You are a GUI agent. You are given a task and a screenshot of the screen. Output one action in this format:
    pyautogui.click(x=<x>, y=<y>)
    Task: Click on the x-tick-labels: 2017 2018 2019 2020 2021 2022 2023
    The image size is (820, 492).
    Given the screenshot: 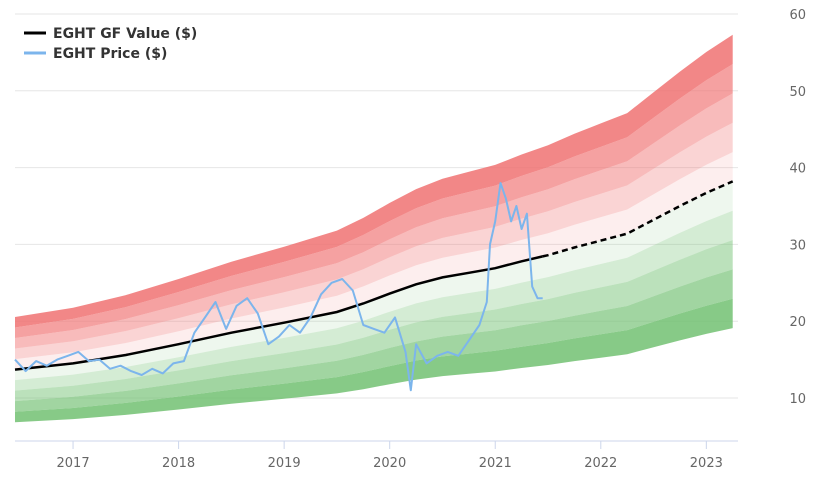 What is the action you would take?
    pyautogui.click(x=390, y=463)
    